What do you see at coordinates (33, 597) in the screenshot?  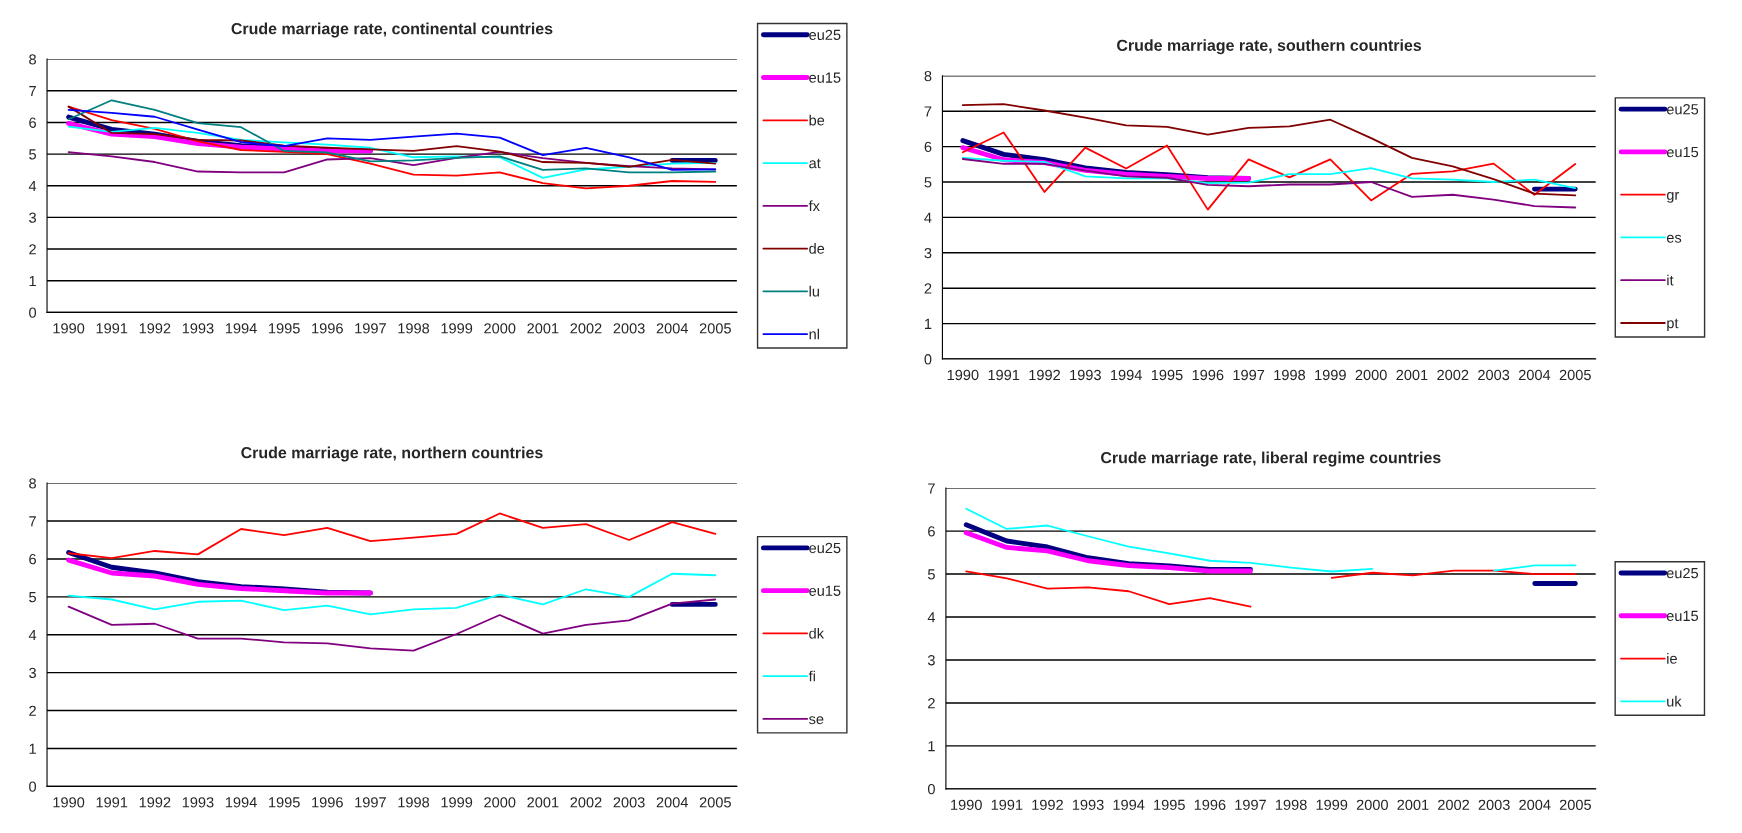 I see `y-tick-label: 5` at bounding box center [33, 597].